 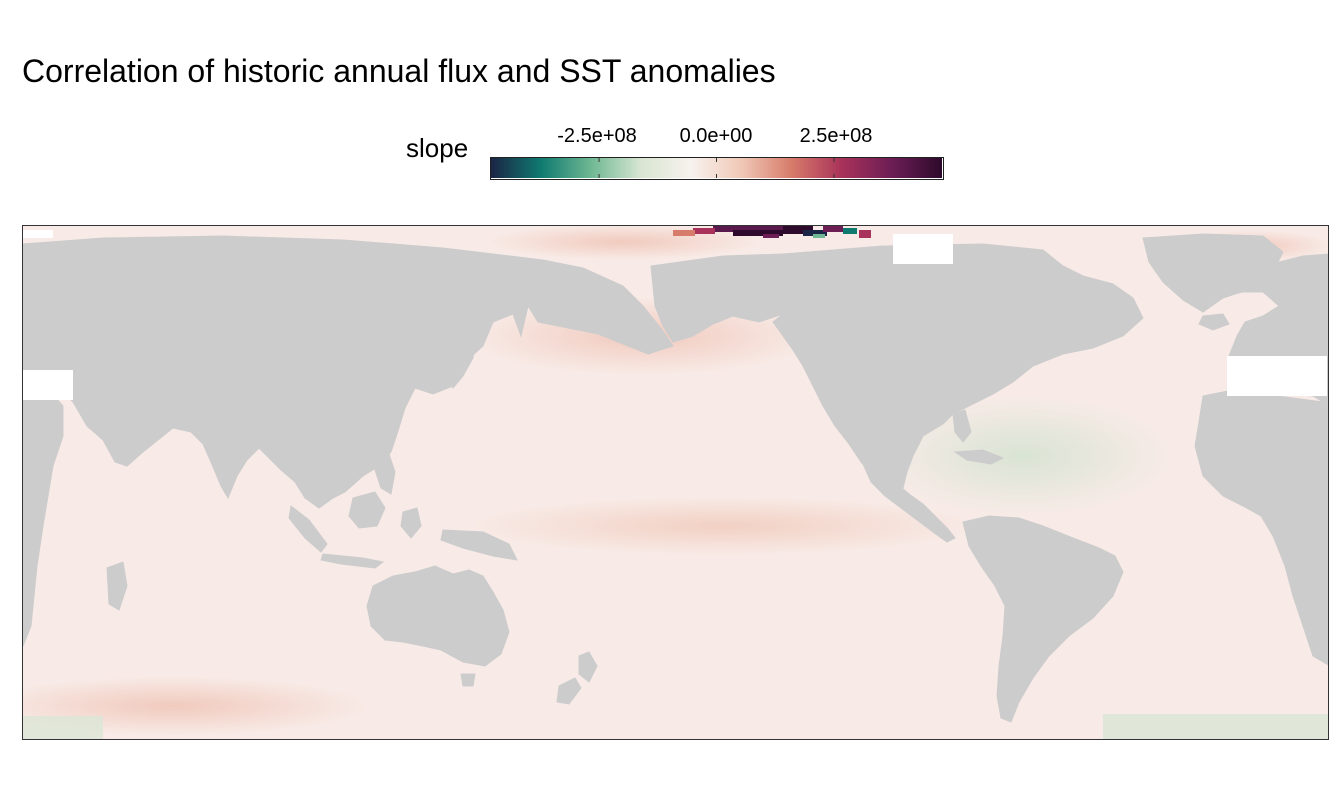 I want to click on land-tasmania, so click(x=468, y=680).